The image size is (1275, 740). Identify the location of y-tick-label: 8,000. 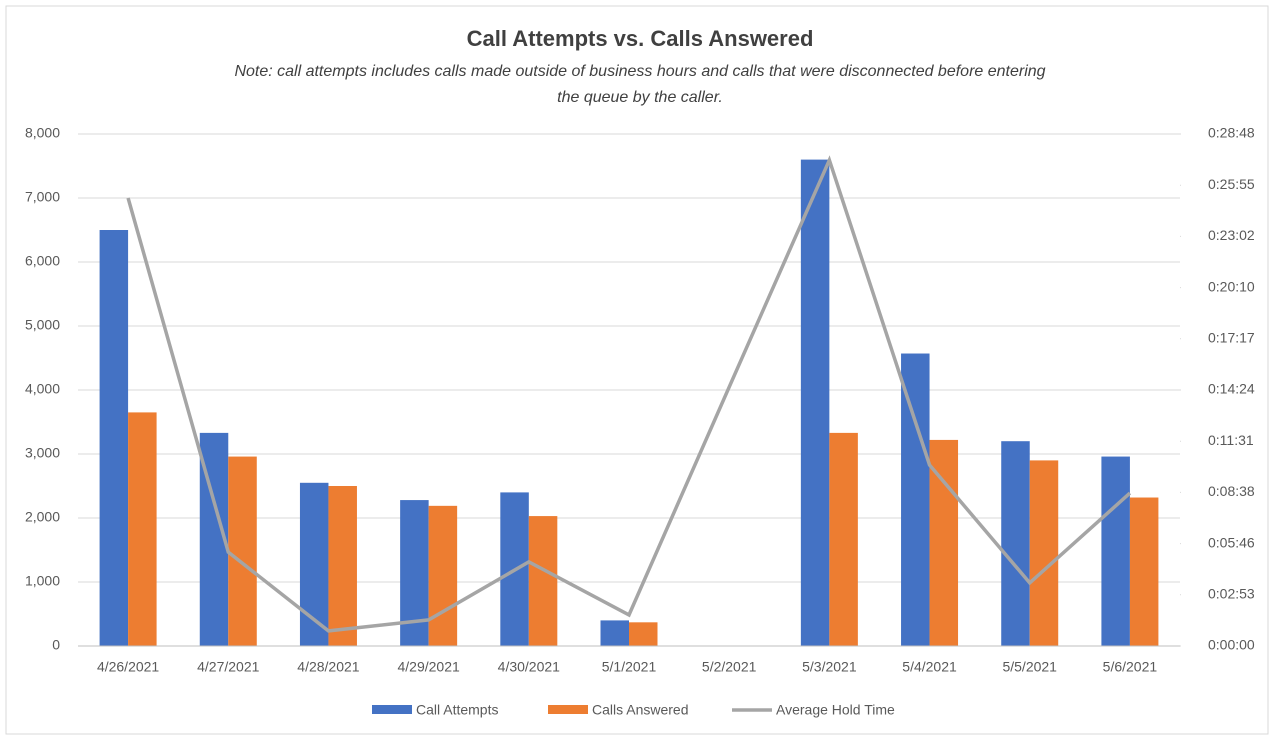
(42, 133).